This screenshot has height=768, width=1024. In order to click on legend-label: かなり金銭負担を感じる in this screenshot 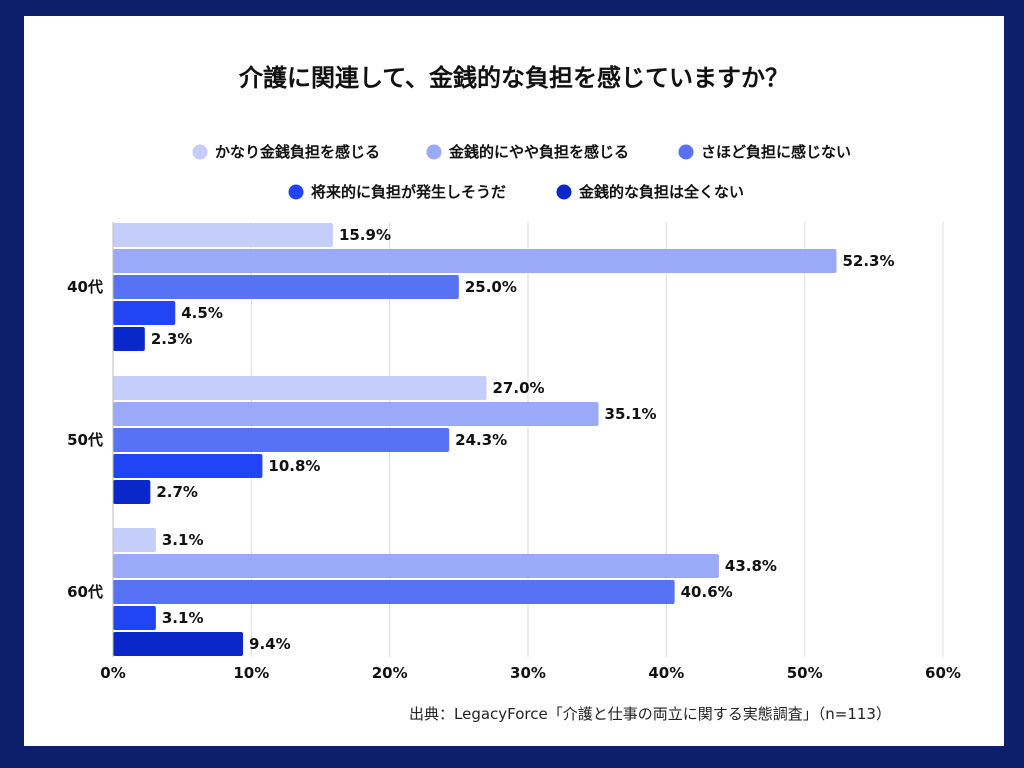, I will do `click(297, 152)`.